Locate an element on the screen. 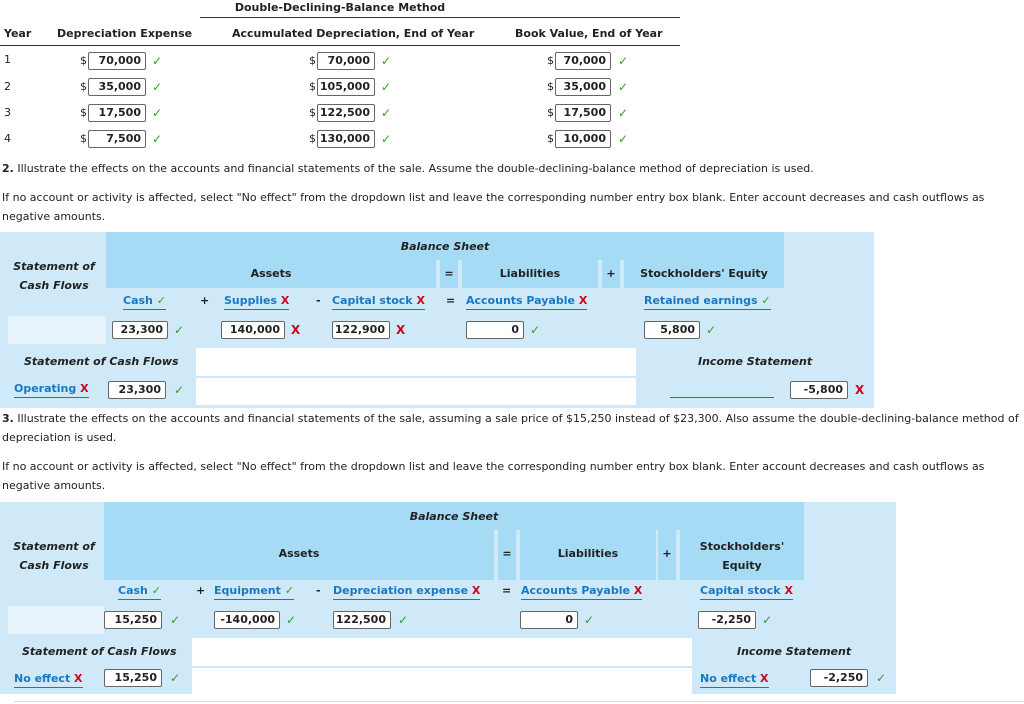 Image resolution: width=1024 pixels, height=704 pixels. balance-sheet-title: Balance Sheet is located at coordinates (445, 246).